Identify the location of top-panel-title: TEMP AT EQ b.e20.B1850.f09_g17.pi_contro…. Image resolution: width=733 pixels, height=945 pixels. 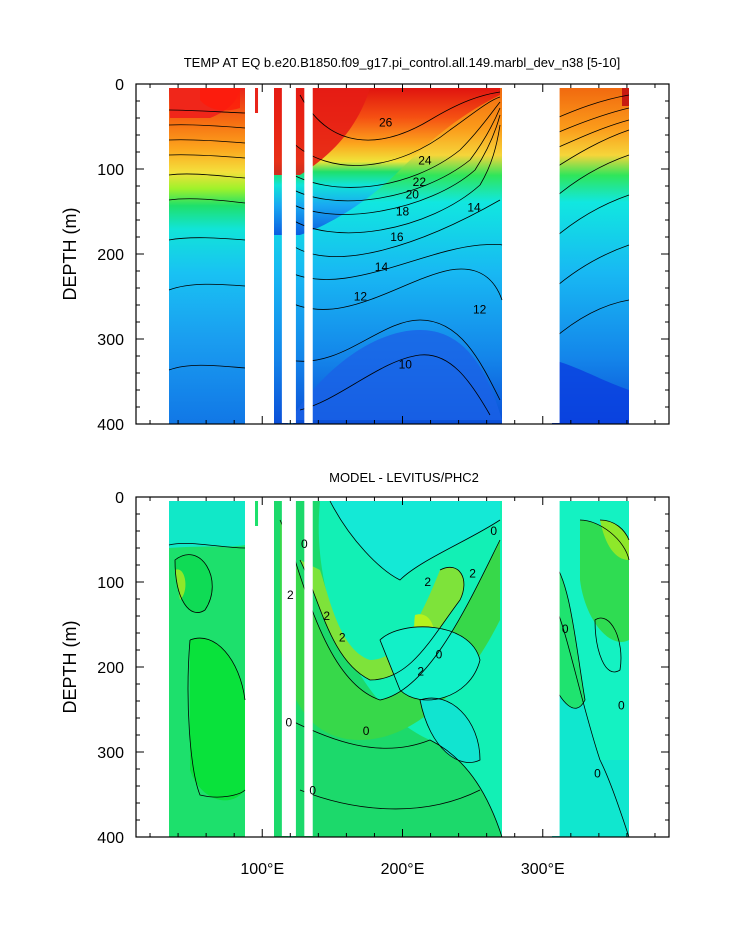
(402, 62).